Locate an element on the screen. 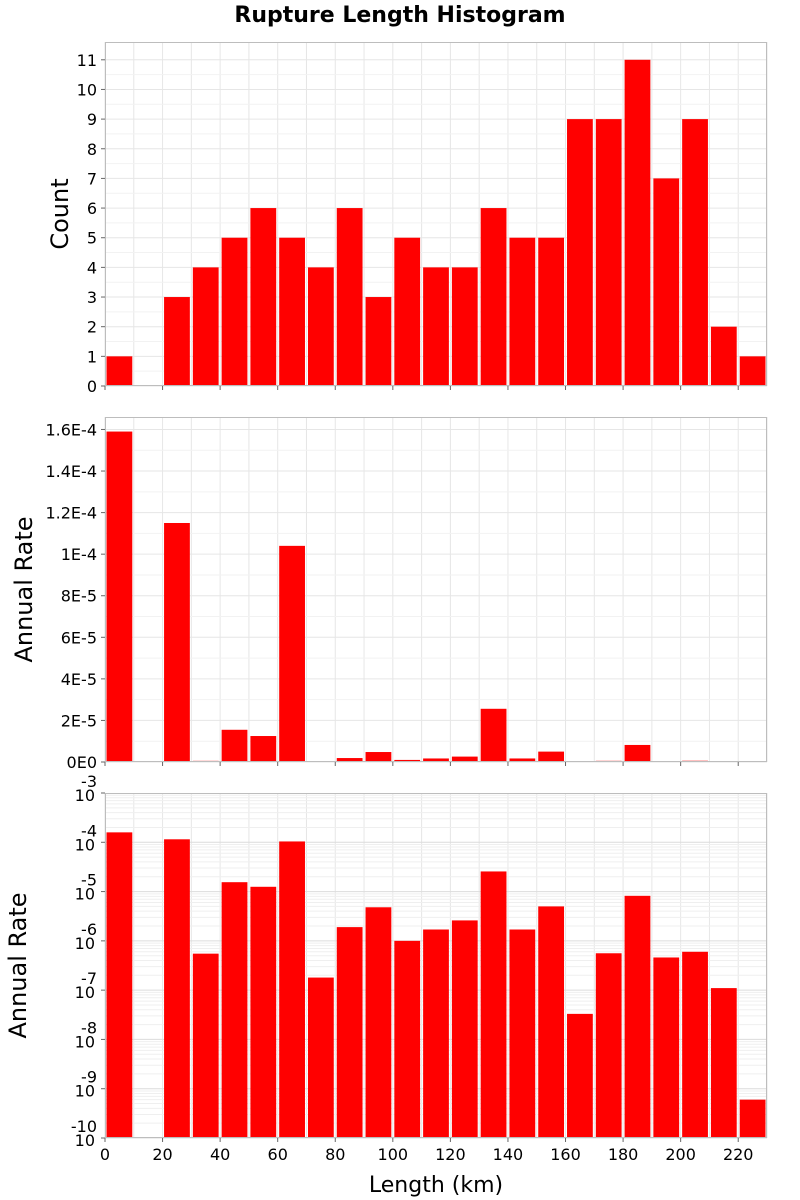 This screenshot has height=1200, width=800. y-tick-label: 5 is located at coordinates (92, 238).